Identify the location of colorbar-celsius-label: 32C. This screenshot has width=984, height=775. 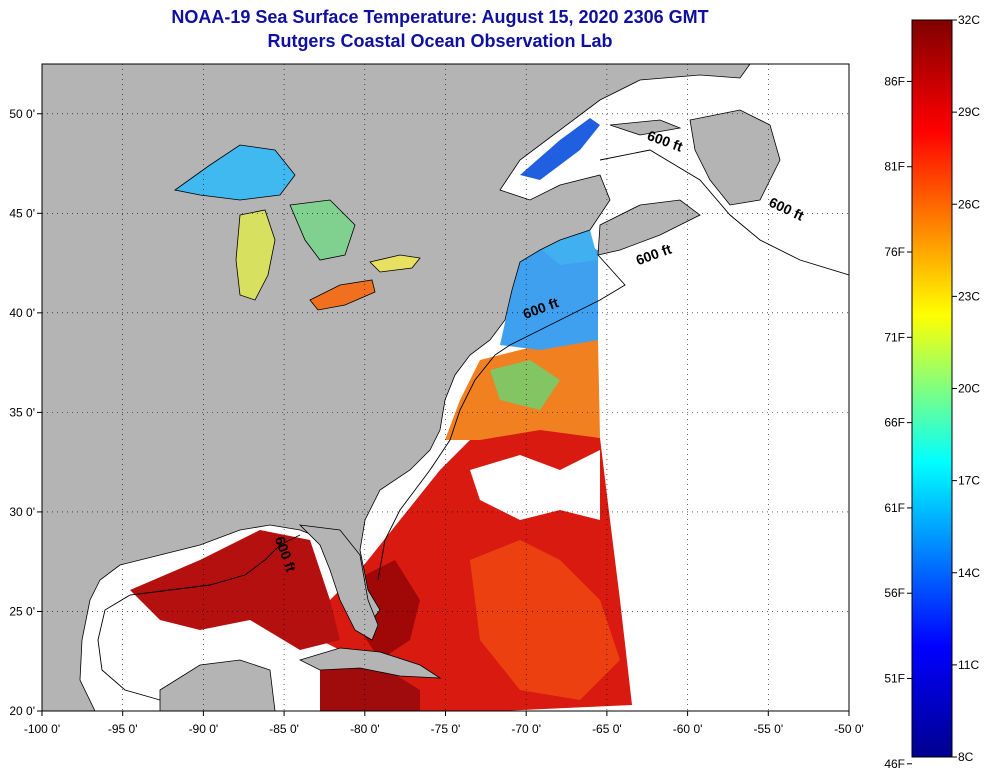
(969, 20).